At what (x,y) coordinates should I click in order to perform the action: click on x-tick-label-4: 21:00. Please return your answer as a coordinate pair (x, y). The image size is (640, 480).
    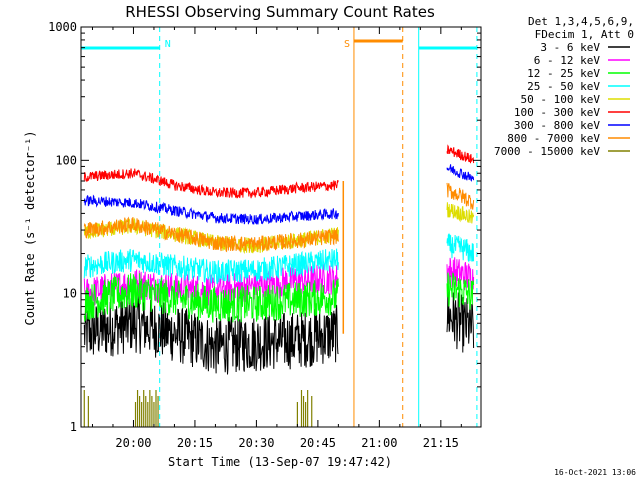
    Looking at the image, I should click on (379, 443).